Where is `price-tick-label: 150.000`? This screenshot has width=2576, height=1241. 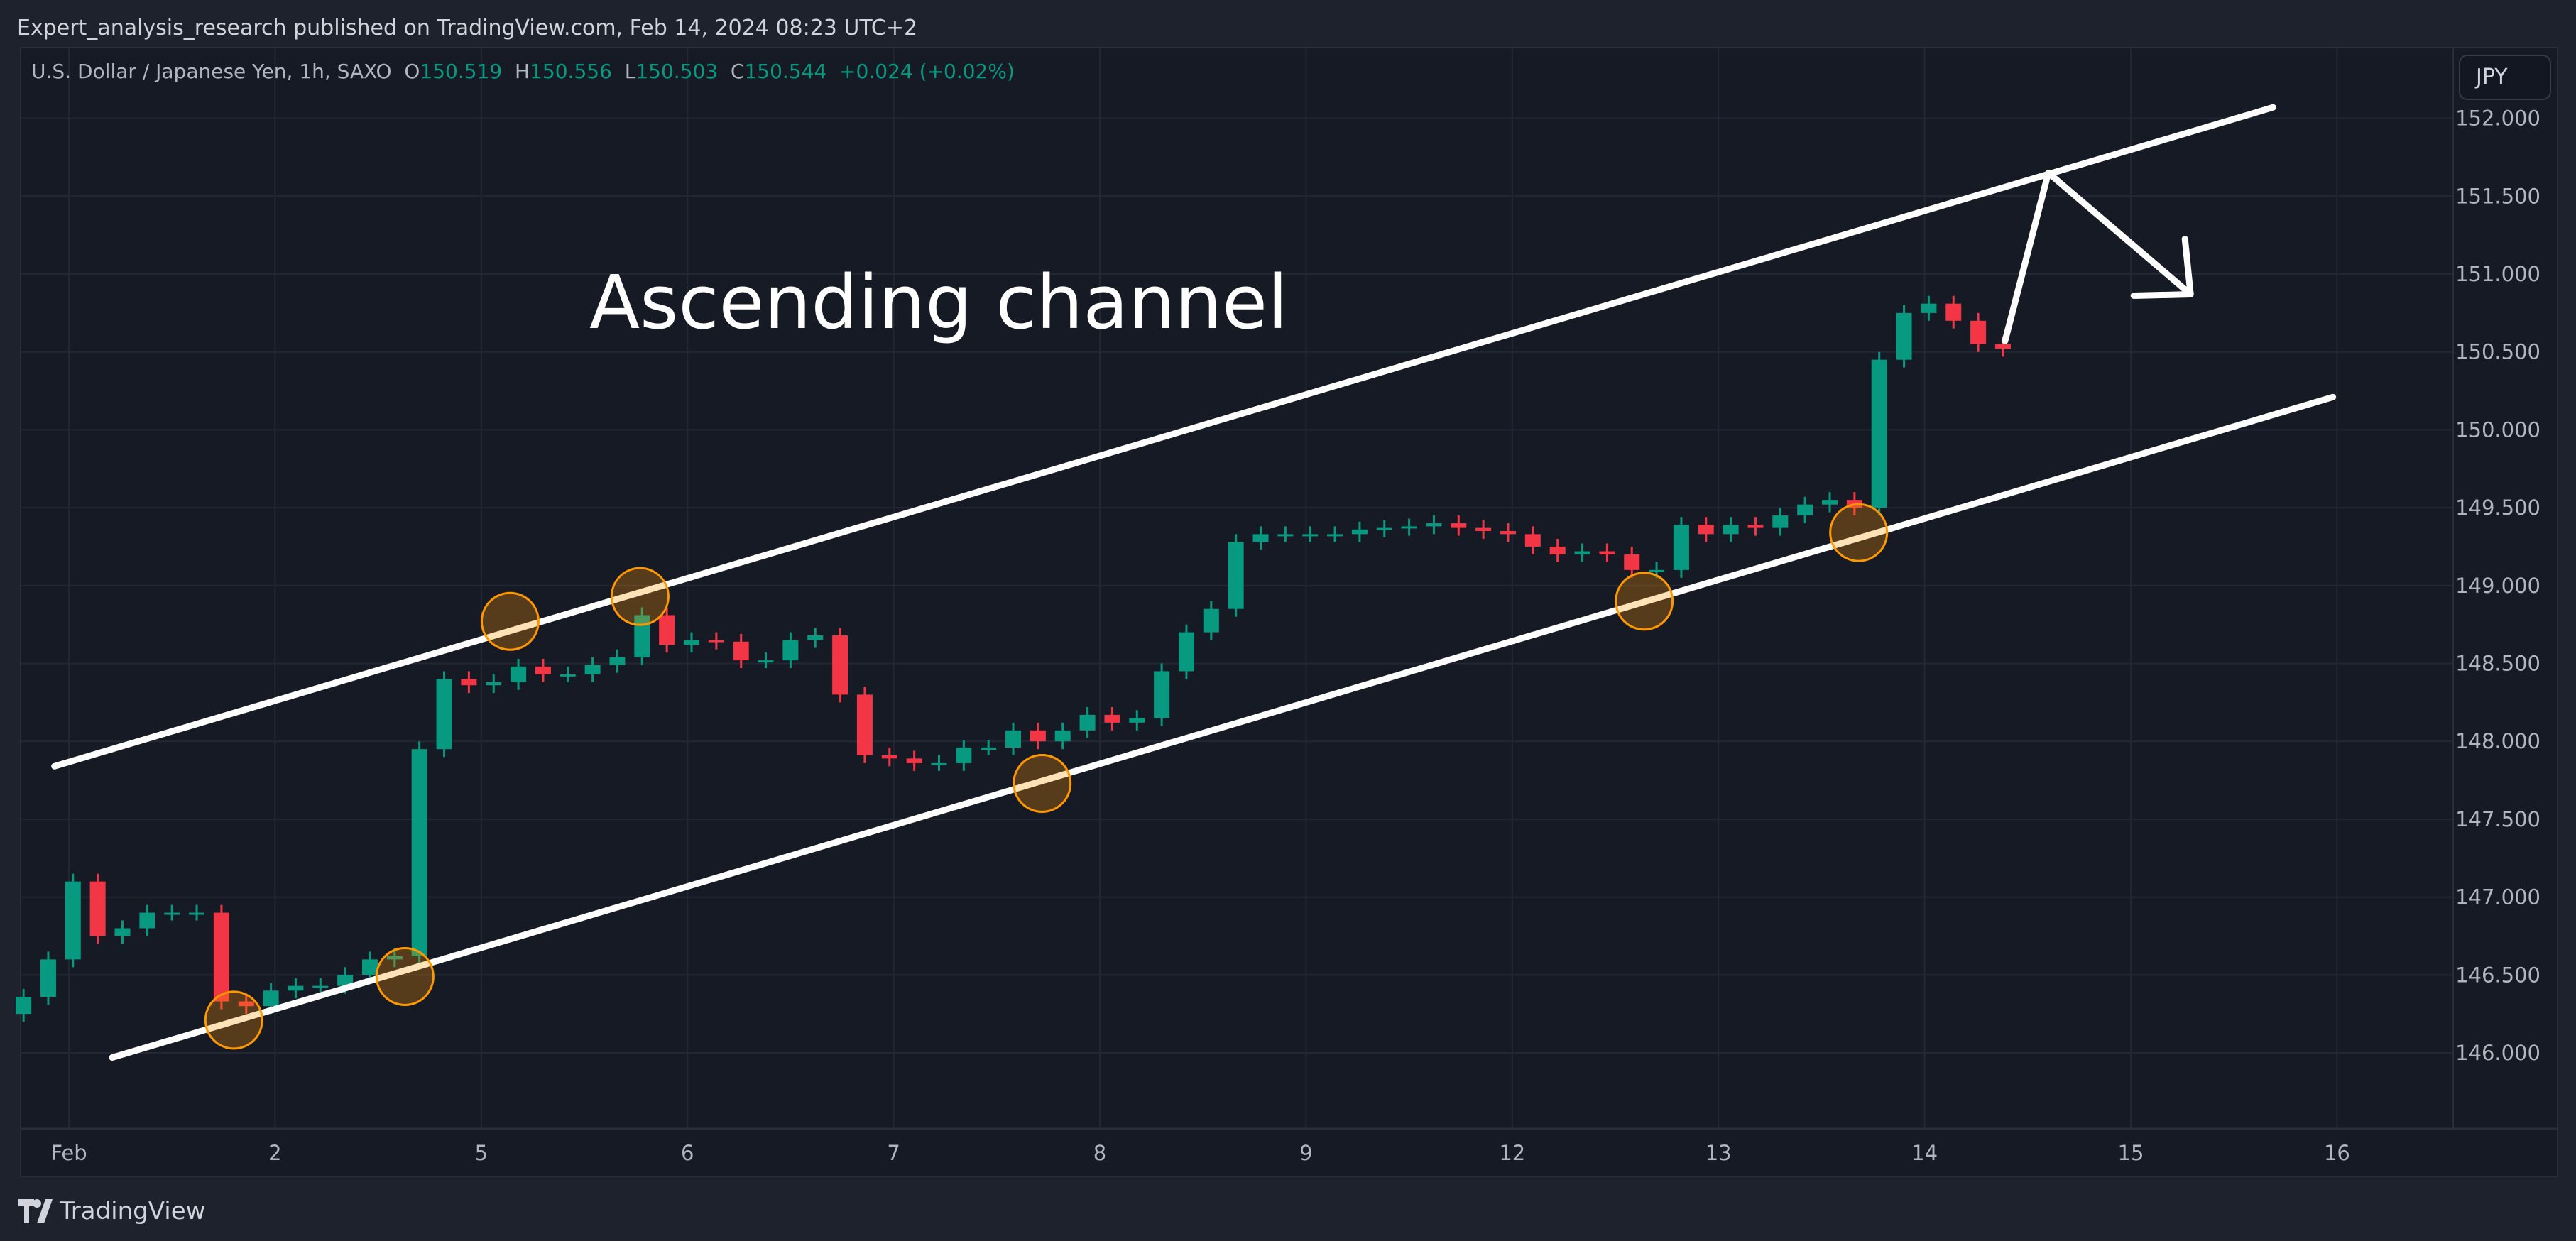
price-tick-label: 150.000 is located at coordinates (2497, 429).